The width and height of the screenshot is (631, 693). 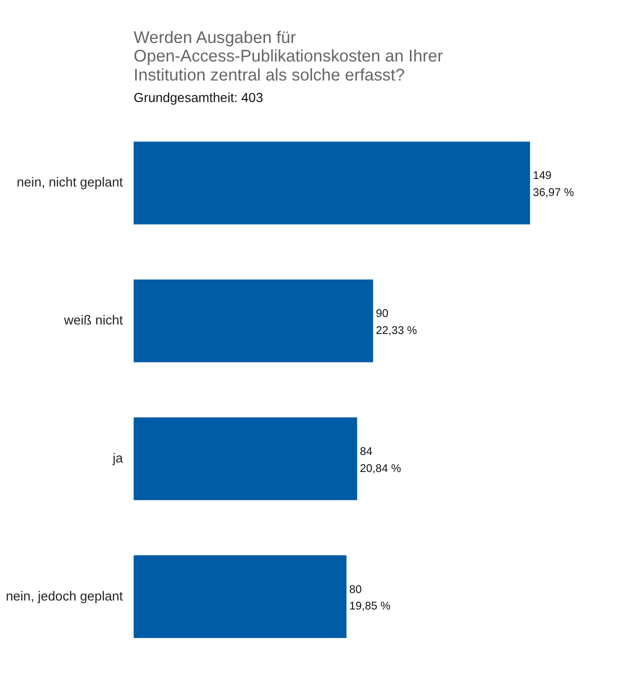 What do you see at coordinates (553, 185) in the screenshot?
I see `data-label: 149 36,97 %` at bounding box center [553, 185].